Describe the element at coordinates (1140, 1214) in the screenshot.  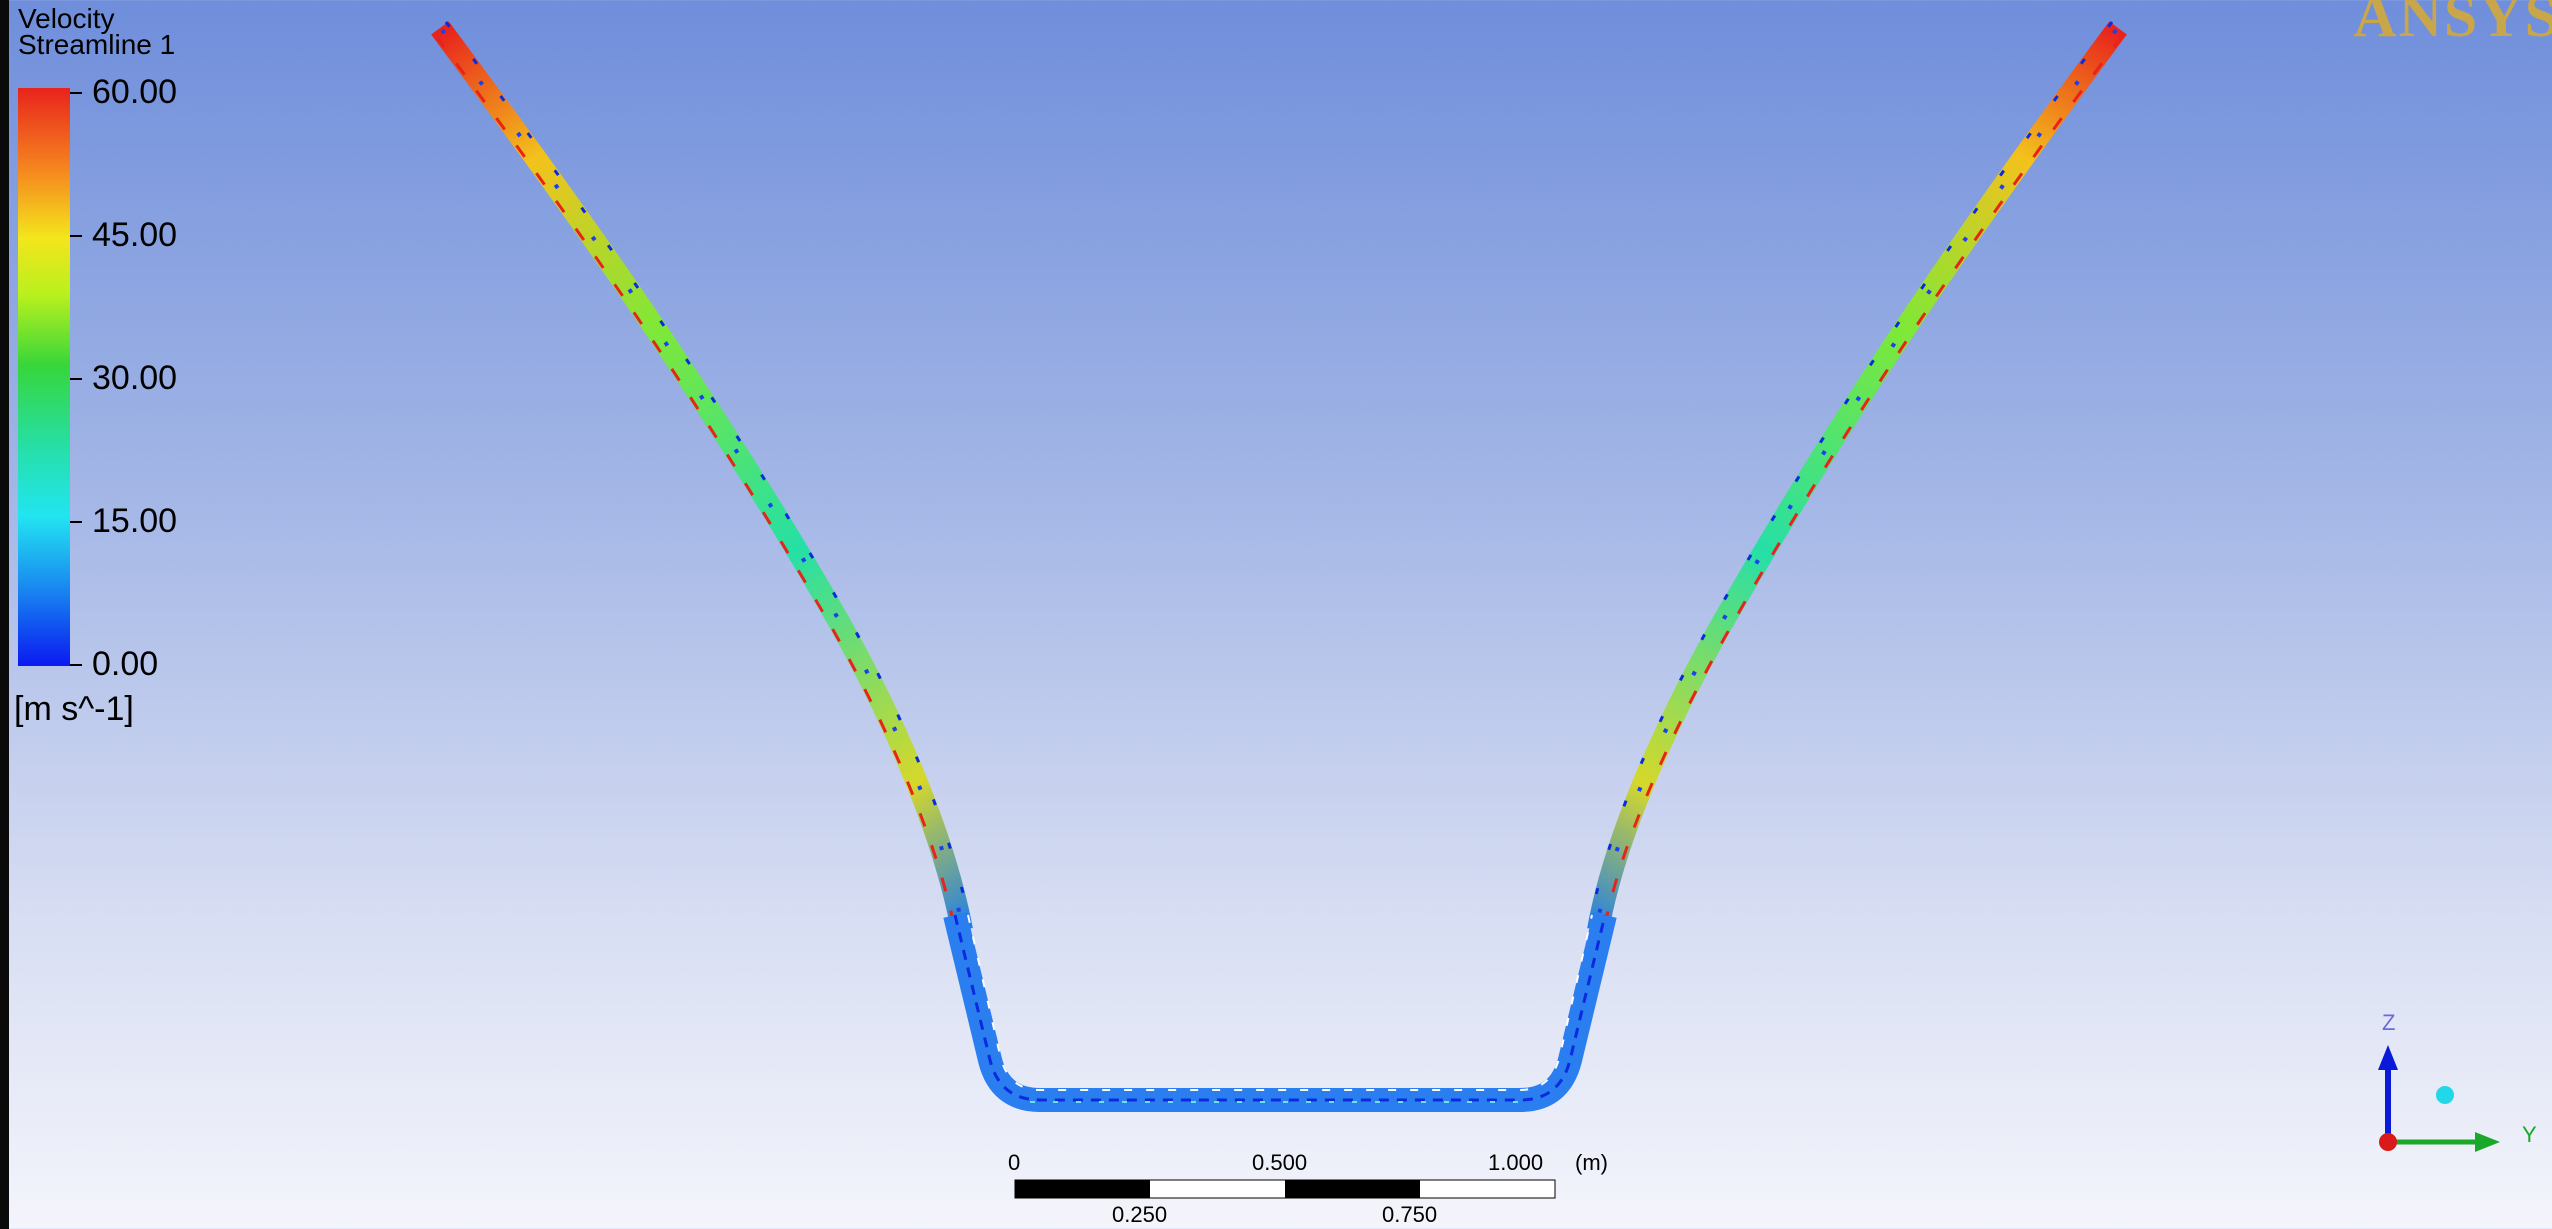
I see `scale-label-0-250: 0.250` at that location.